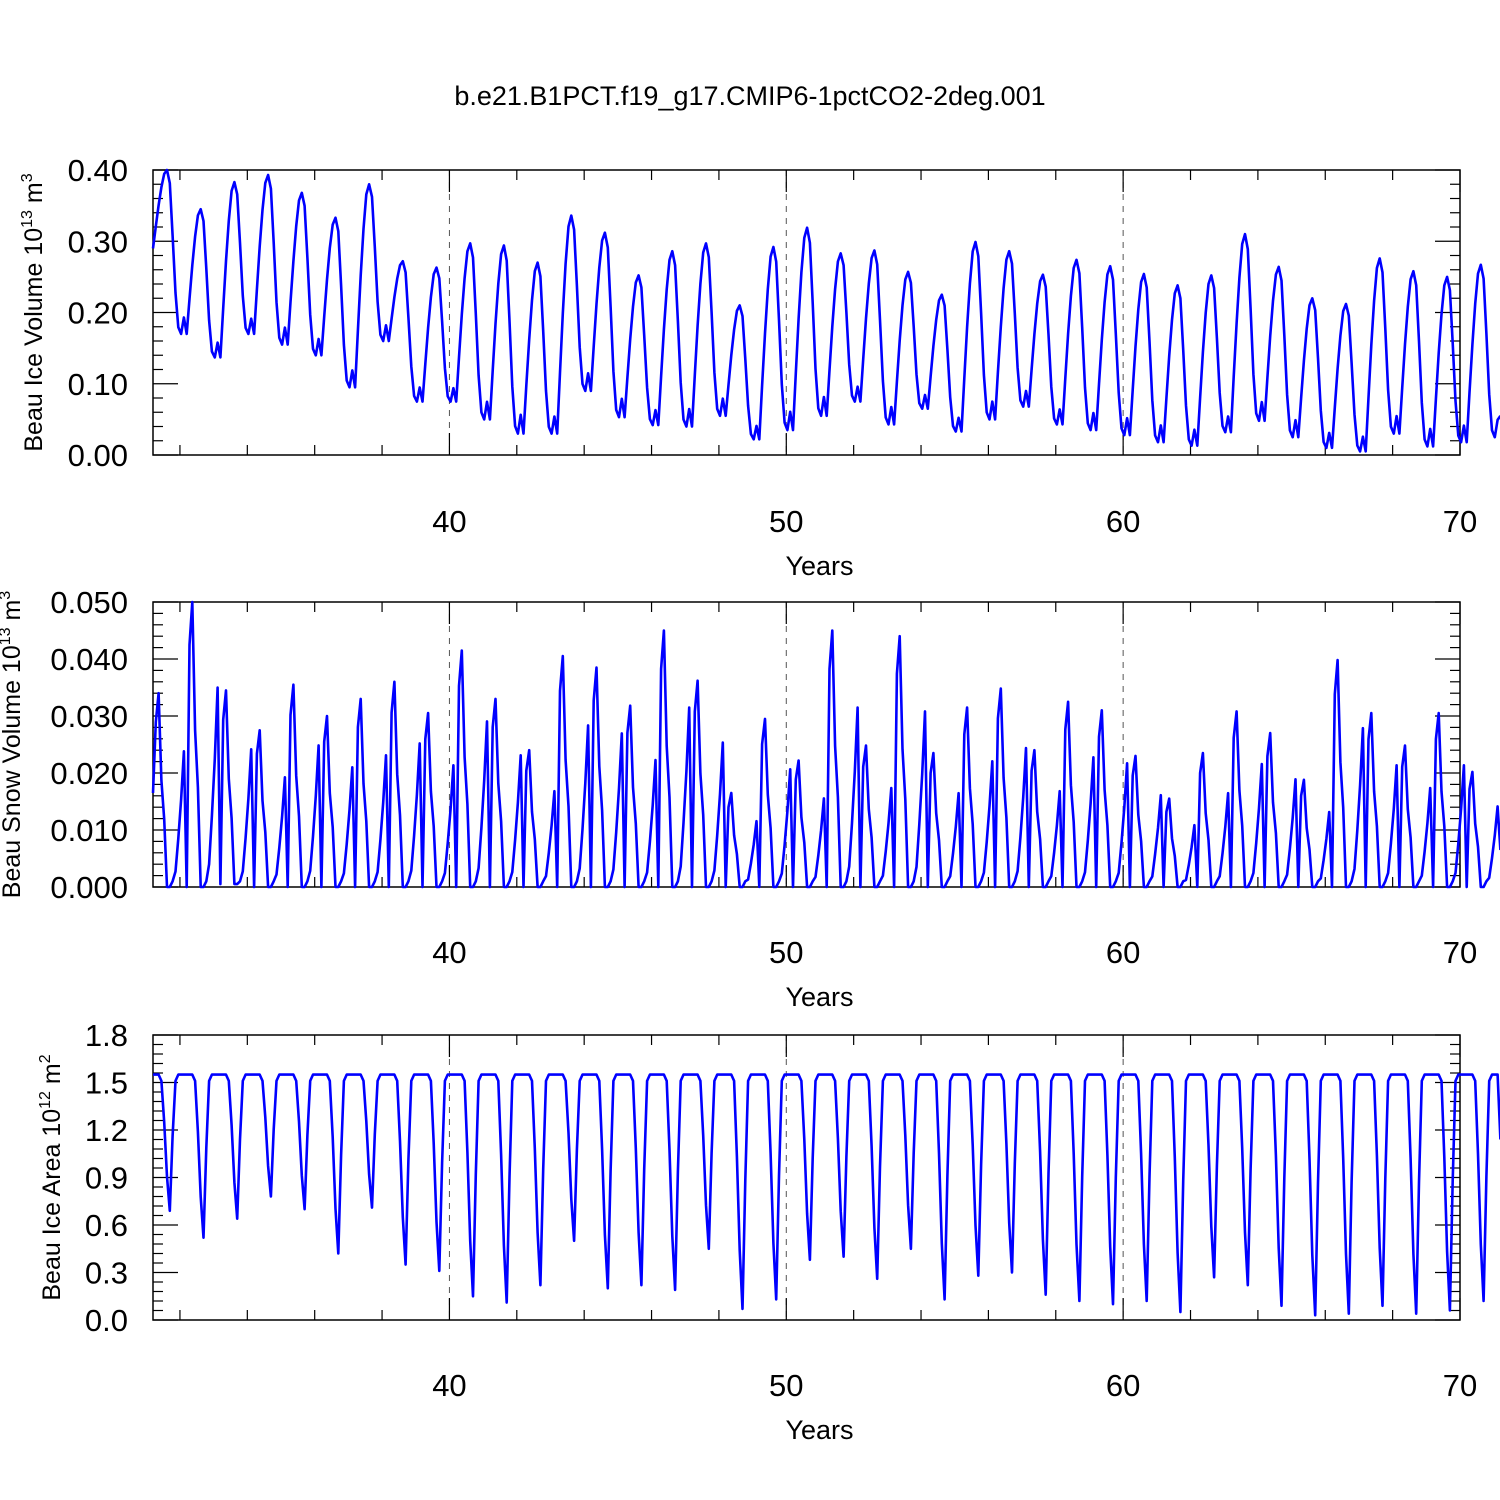  What do you see at coordinates (89, 773) in the screenshot?
I see `y-tick-label: 0.020` at bounding box center [89, 773].